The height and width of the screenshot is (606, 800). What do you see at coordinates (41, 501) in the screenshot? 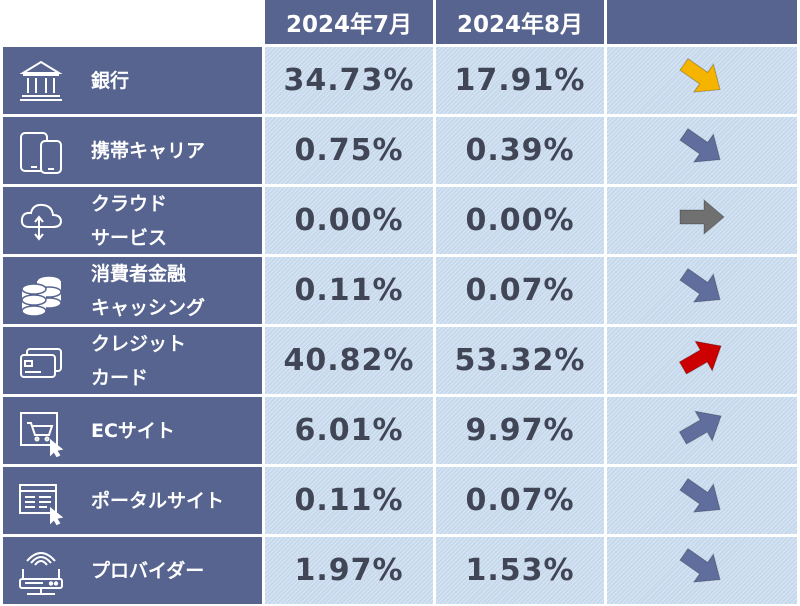
I see `web-portal-icon` at bounding box center [41, 501].